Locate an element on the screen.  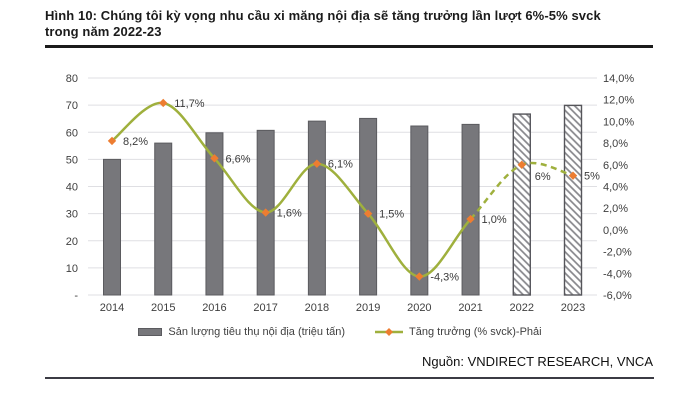
growth-data-label-2023: 5% is located at coordinates (592, 177).